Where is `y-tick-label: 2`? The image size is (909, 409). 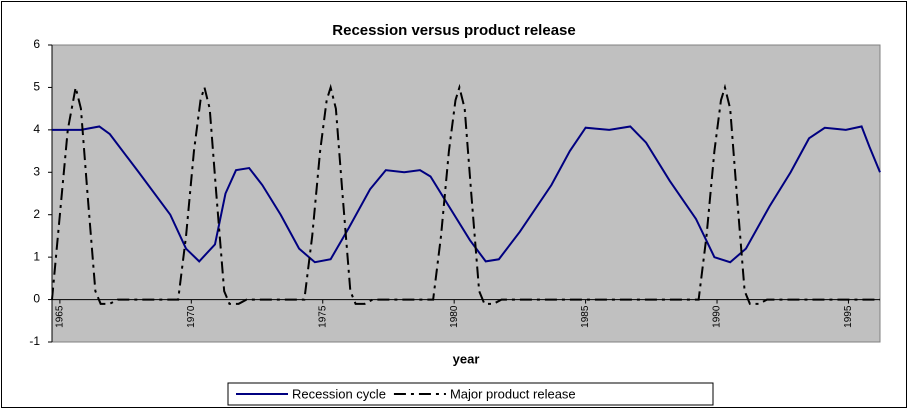
y-tick-label: 2 is located at coordinates (36, 214).